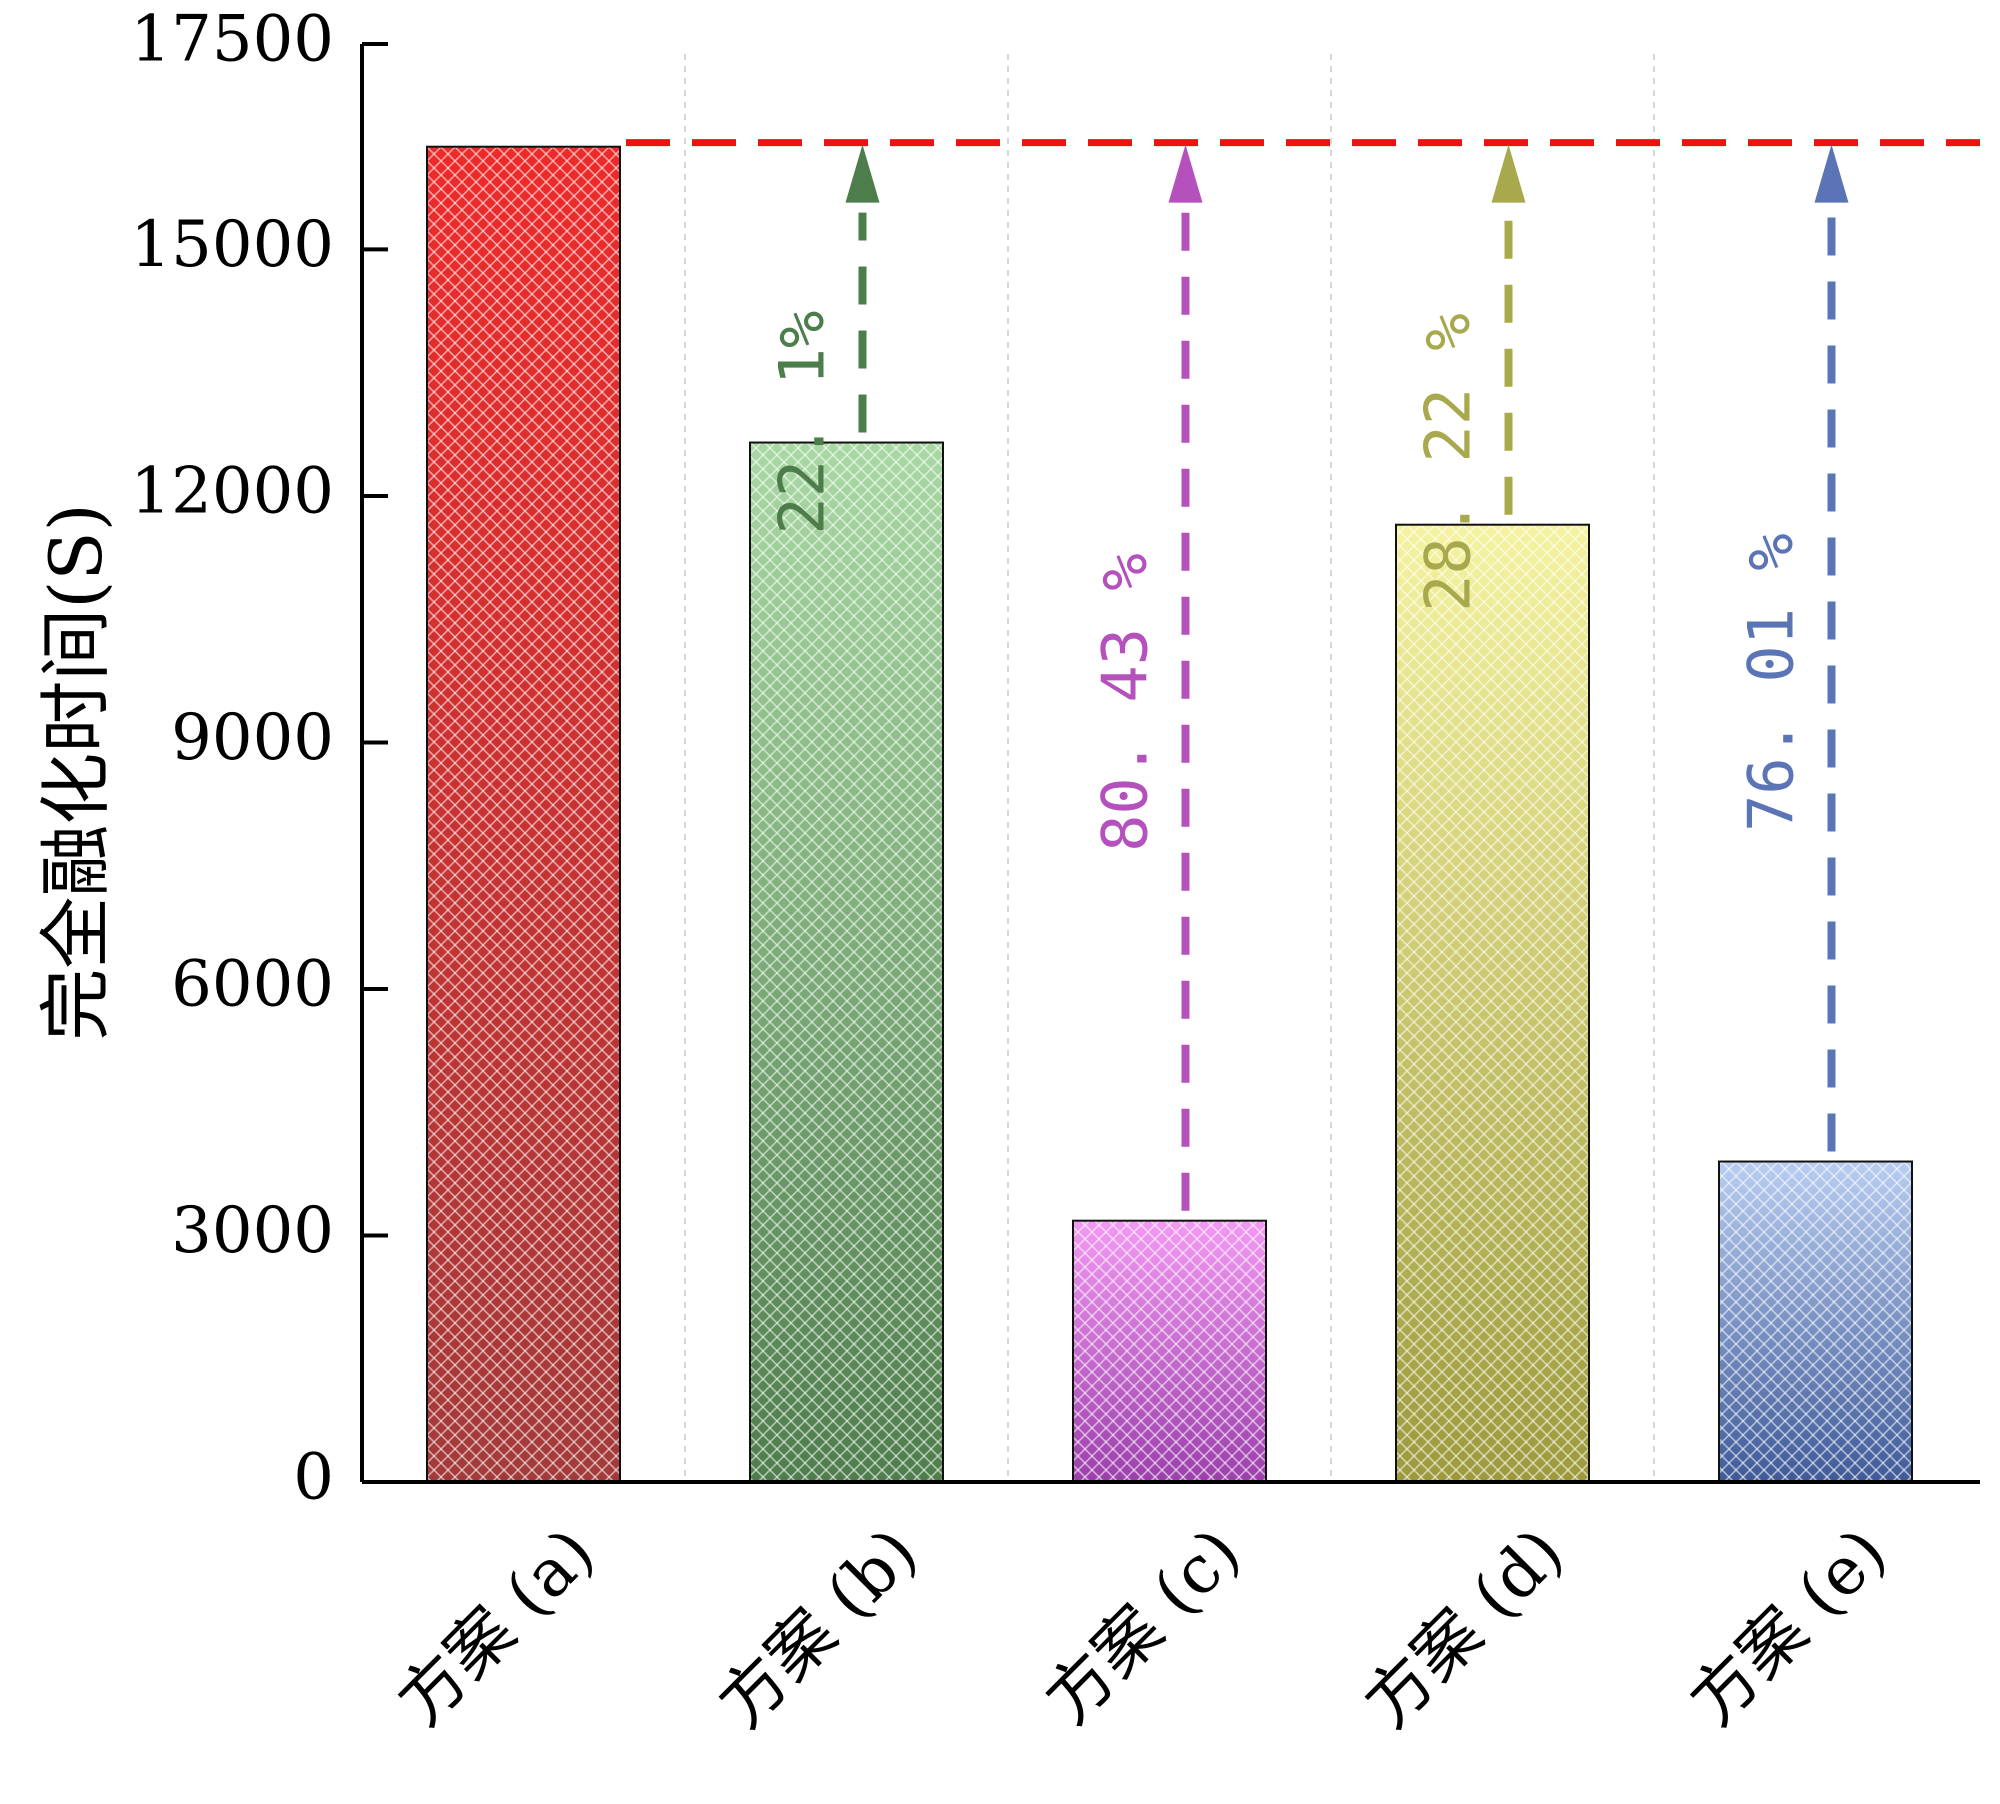  What do you see at coordinates (232, 40) in the screenshot?
I see `y-tick-label: 17500` at bounding box center [232, 40].